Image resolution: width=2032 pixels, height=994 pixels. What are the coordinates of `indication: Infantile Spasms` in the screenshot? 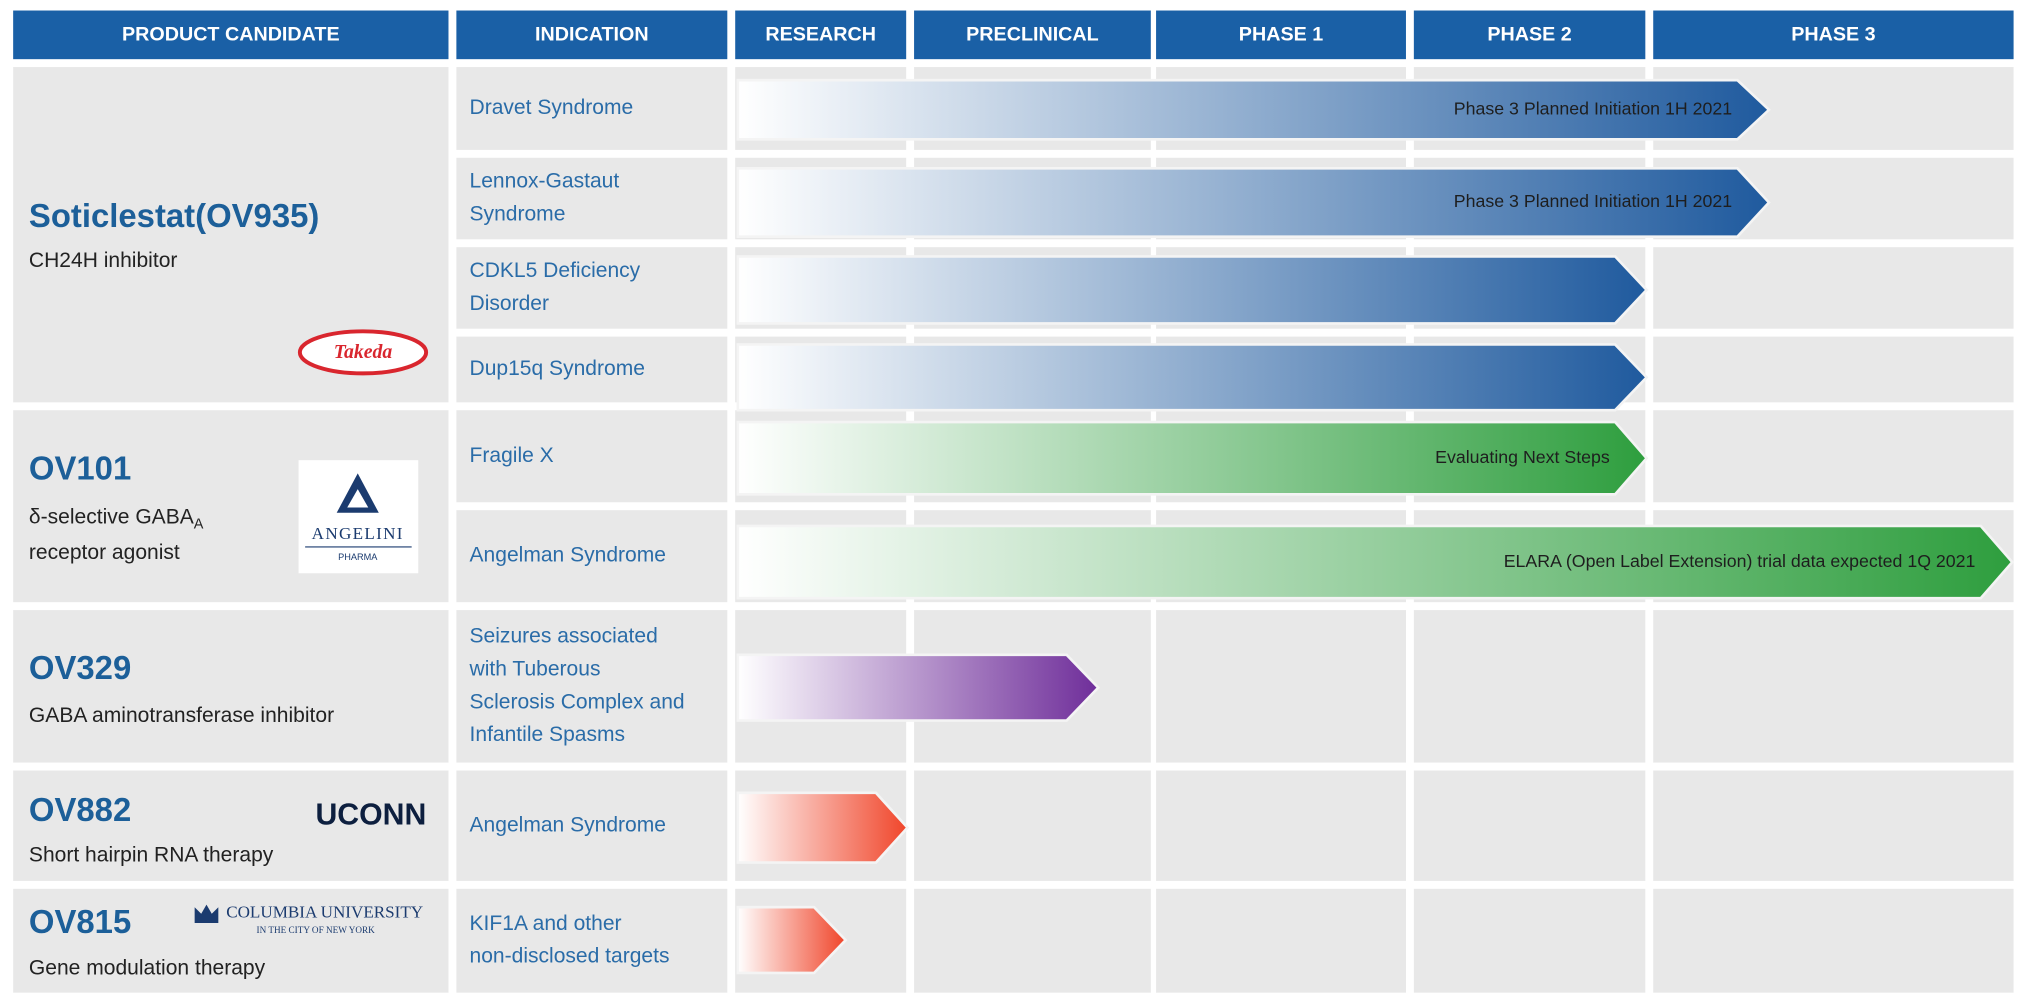 It's located at (548, 734).